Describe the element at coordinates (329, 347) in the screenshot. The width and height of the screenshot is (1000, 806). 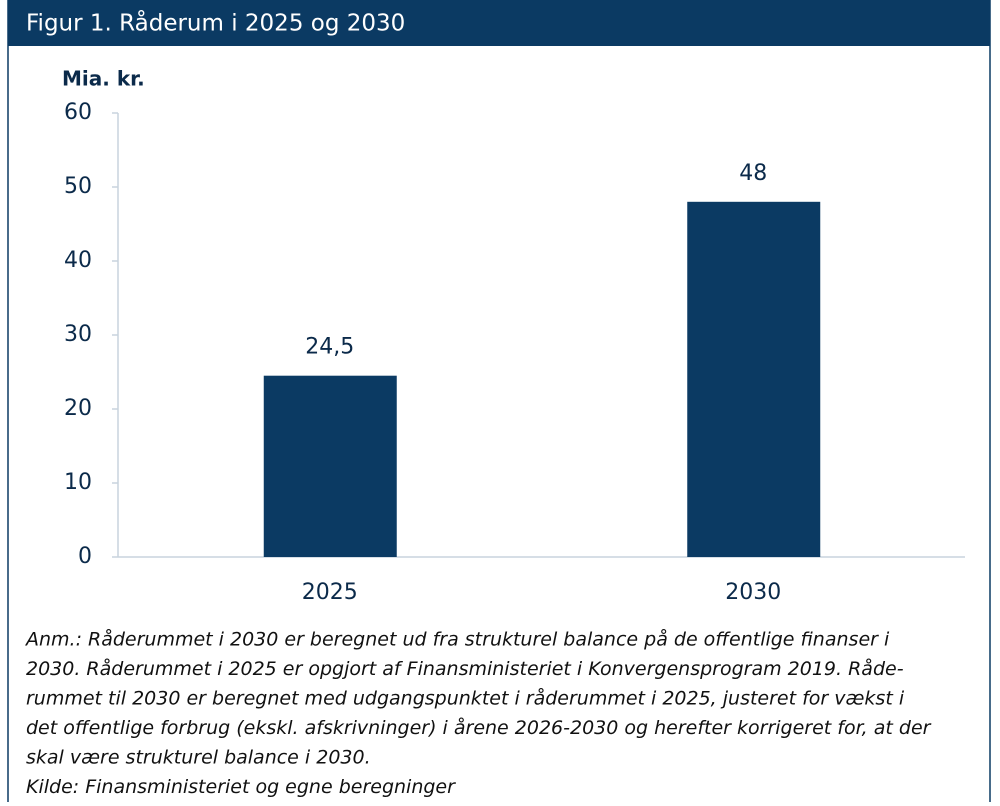
I see `value-label: 24,5` at that location.